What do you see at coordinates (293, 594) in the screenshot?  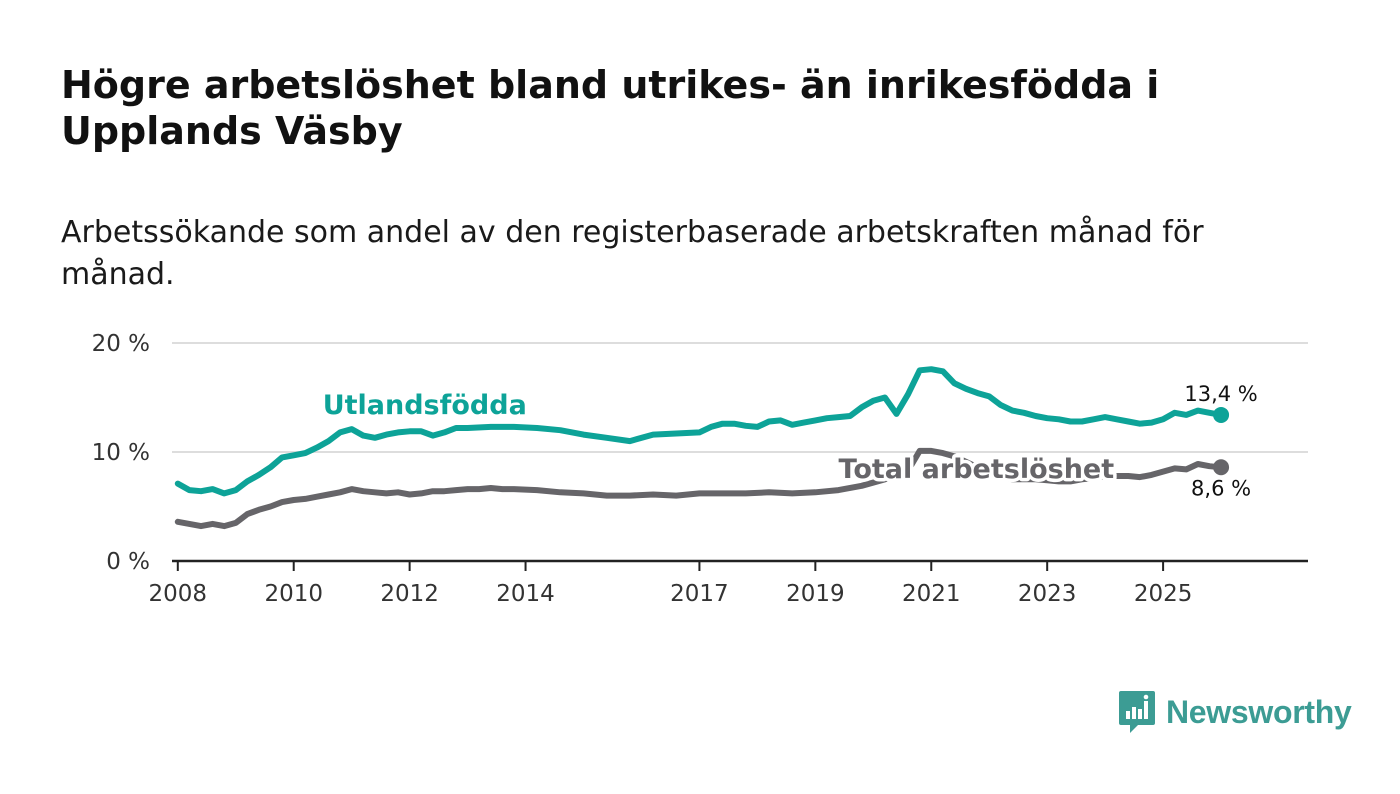 I see `x-tick-label: 2010` at bounding box center [293, 594].